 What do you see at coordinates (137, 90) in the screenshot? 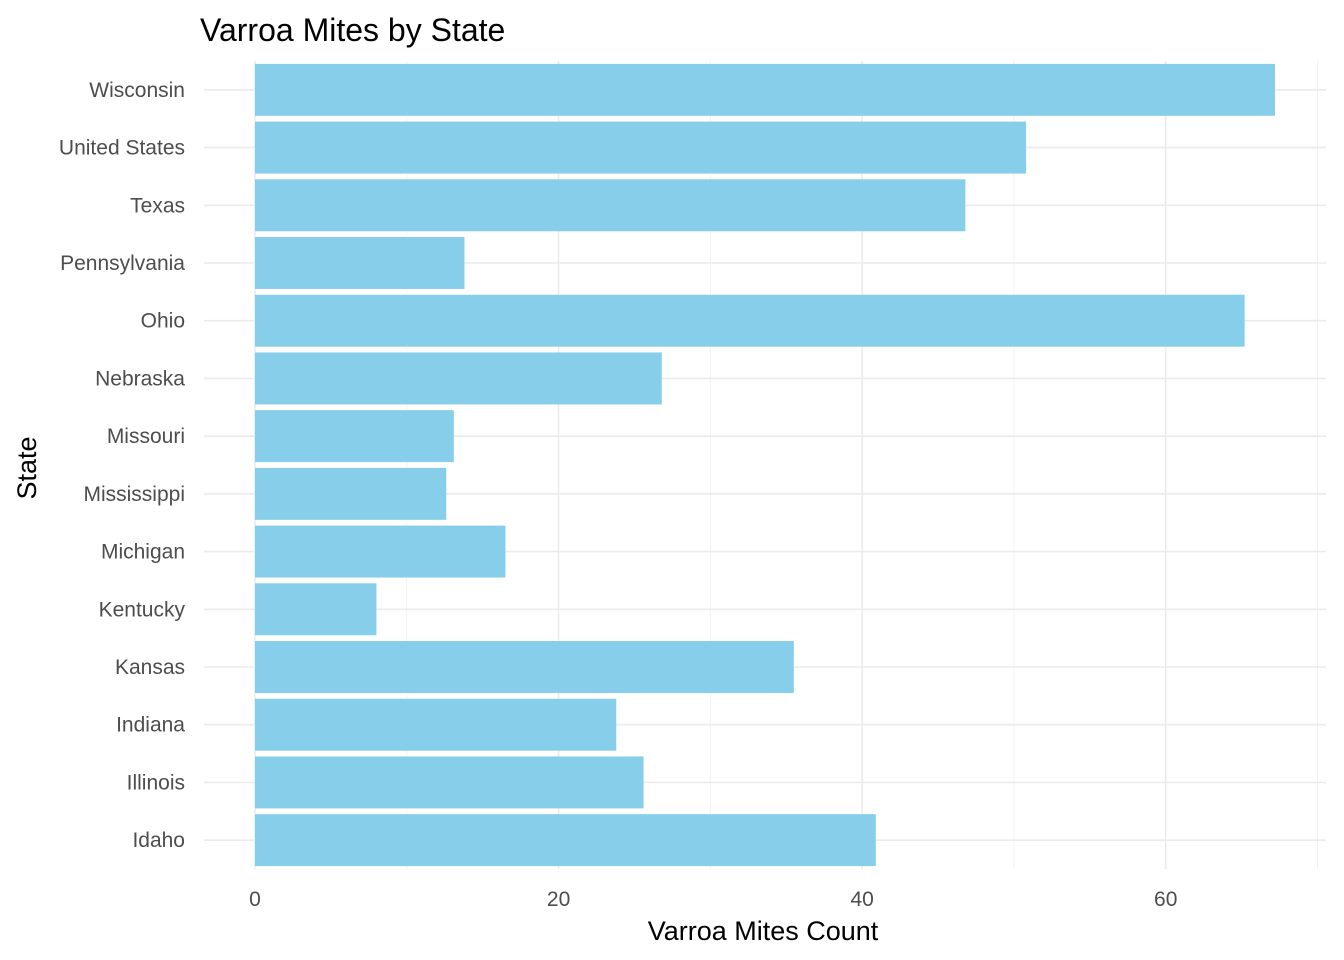
I see `y-tick-label: Wisconsin` at bounding box center [137, 90].